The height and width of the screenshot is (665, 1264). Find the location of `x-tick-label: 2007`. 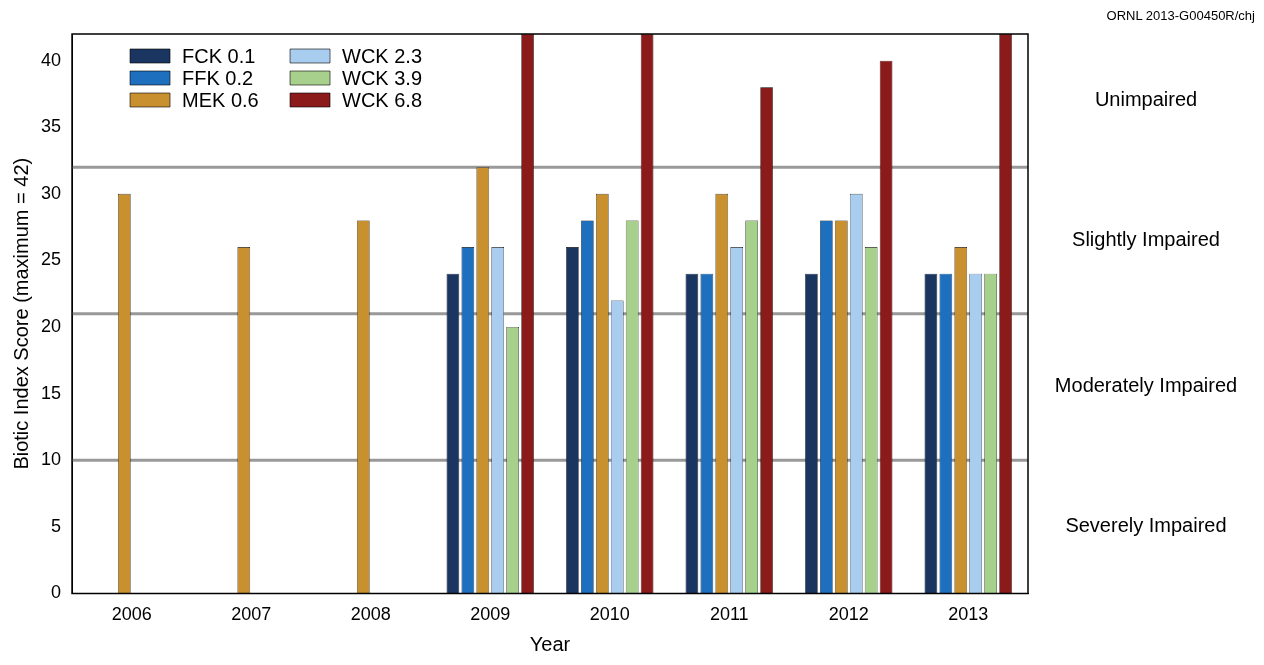

x-tick-label: 2007 is located at coordinates (251, 614).